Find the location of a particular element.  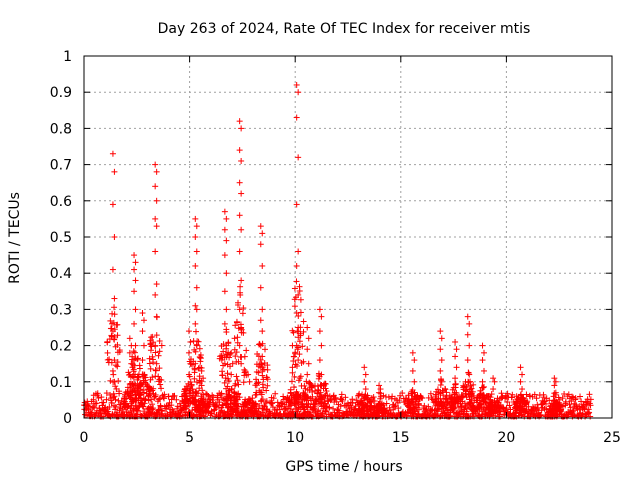

x-tick-label: 15 is located at coordinates (401, 438).